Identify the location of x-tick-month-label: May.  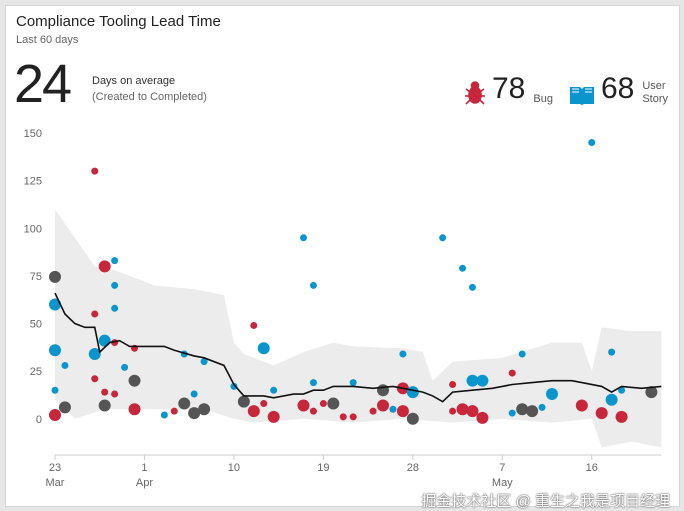
(502, 483).